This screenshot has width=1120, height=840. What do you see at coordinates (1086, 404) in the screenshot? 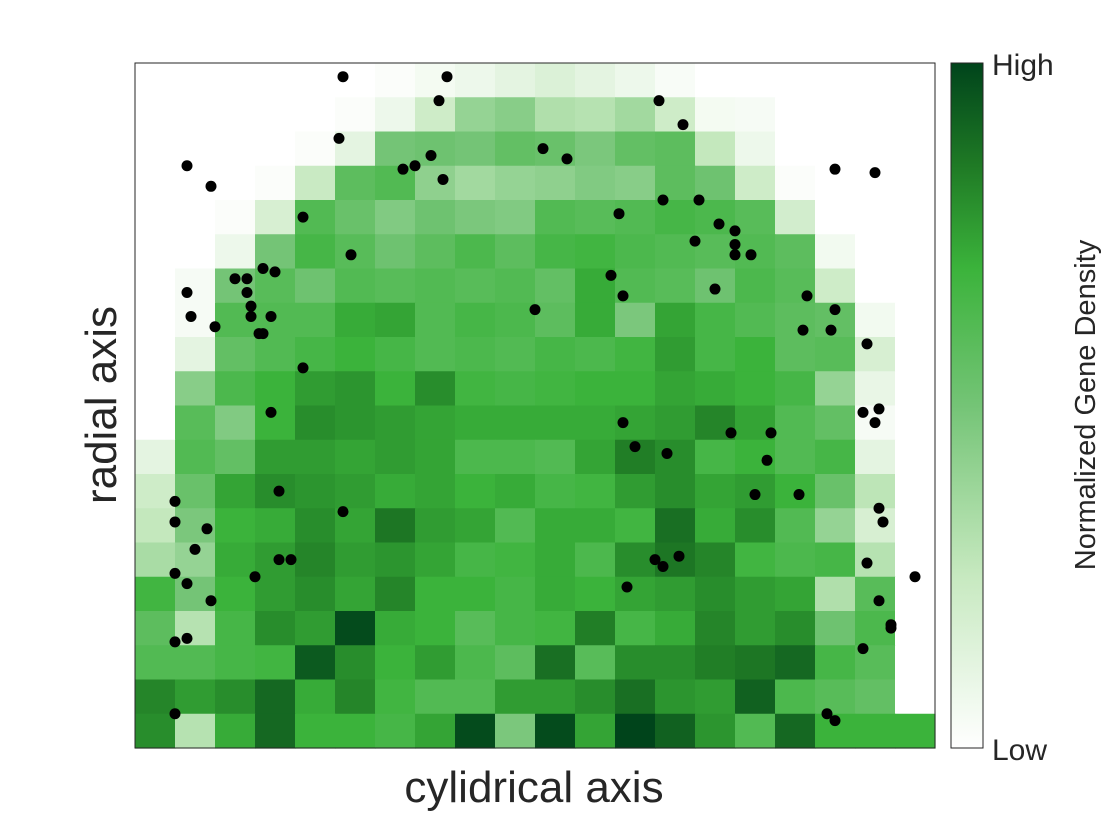
I see `colorbar-title: Normalized Gene Density` at bounding box center [1086, 404].